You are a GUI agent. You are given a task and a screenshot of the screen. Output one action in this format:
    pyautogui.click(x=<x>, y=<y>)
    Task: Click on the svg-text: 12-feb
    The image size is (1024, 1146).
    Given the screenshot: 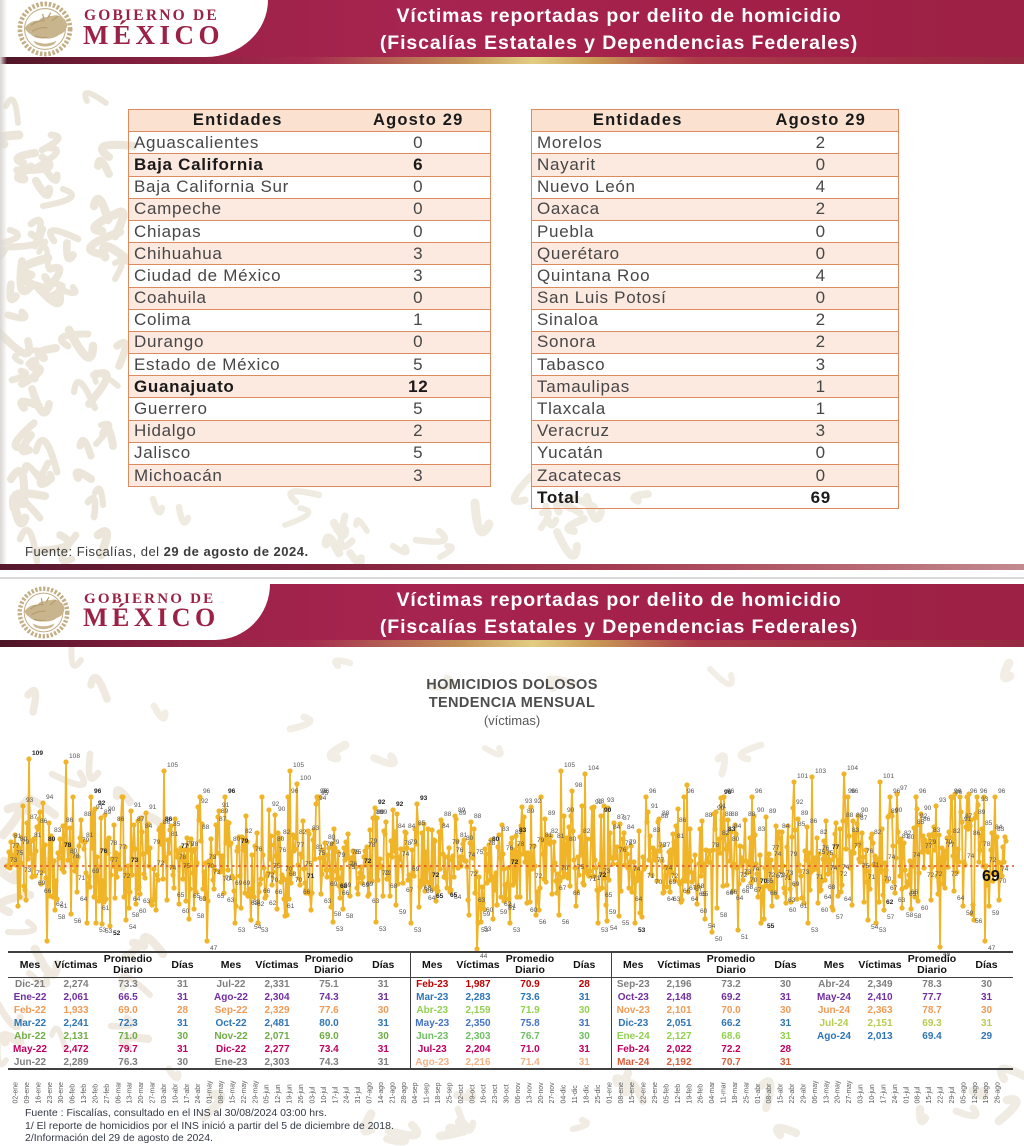 What is the action you would take?
    pyautogui.click(x=678, y=1094)
    